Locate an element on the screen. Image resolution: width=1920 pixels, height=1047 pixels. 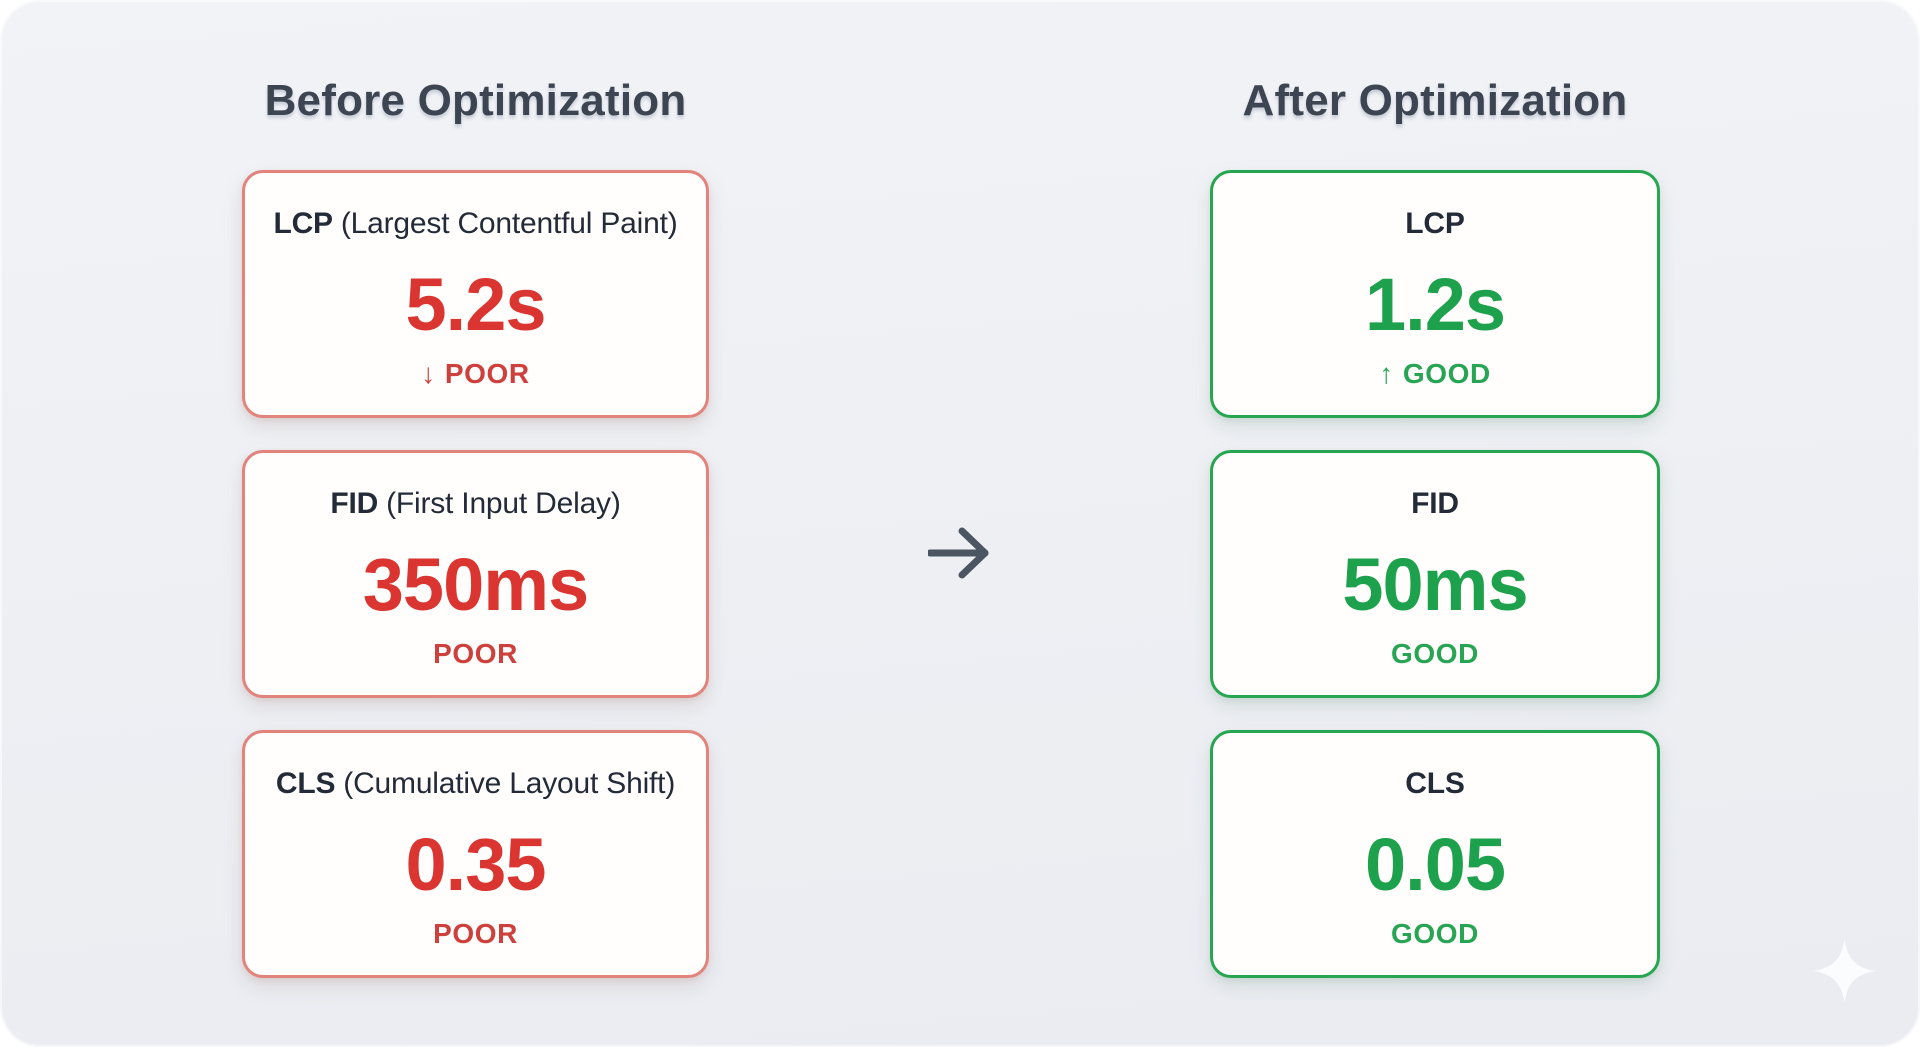
metric-title: FID is located at coordinates (1435, 504).